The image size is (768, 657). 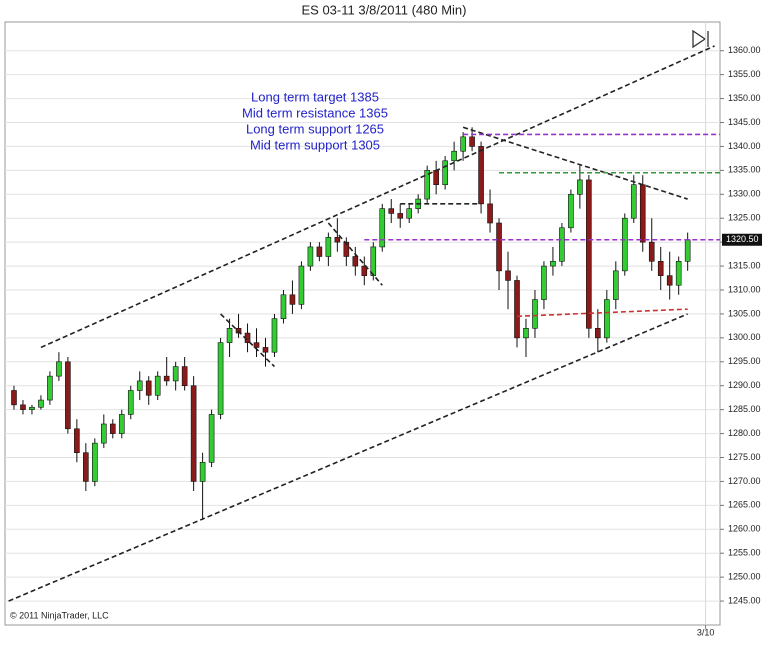 I want to click on y-tick-label: 1295.00, so click(x=744, y=361).